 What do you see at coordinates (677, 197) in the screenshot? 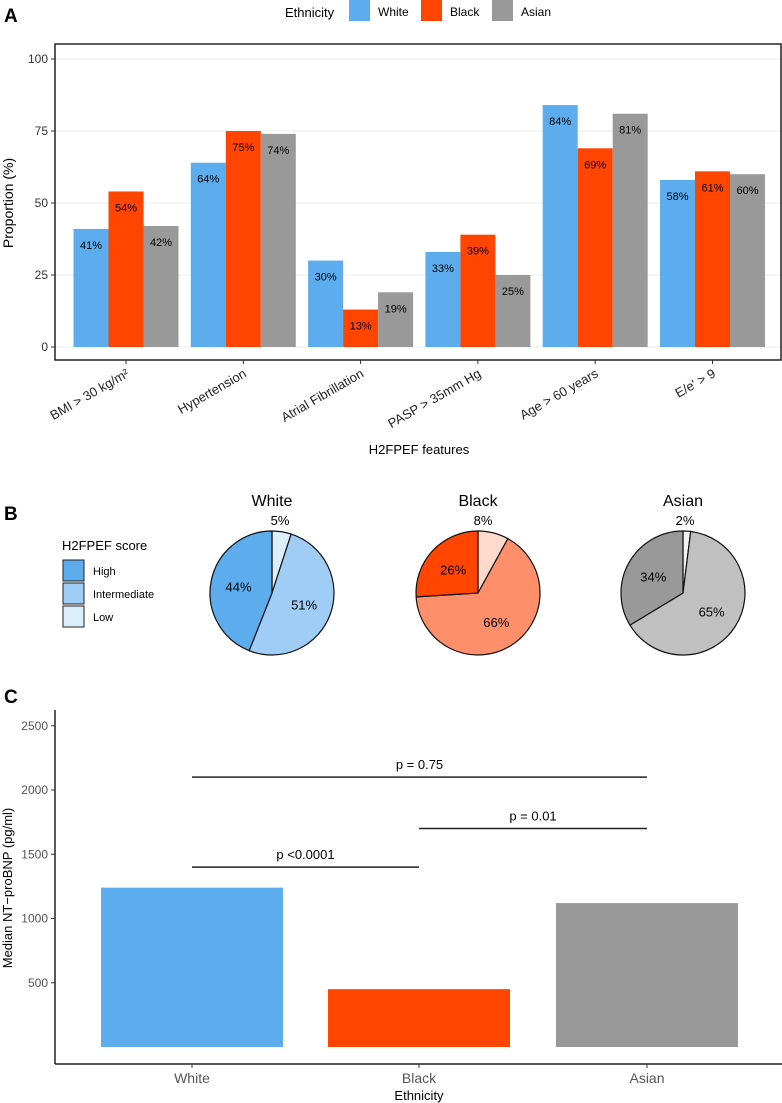
I see `bar-value-label: 58%` at bounding box center [677, 197].